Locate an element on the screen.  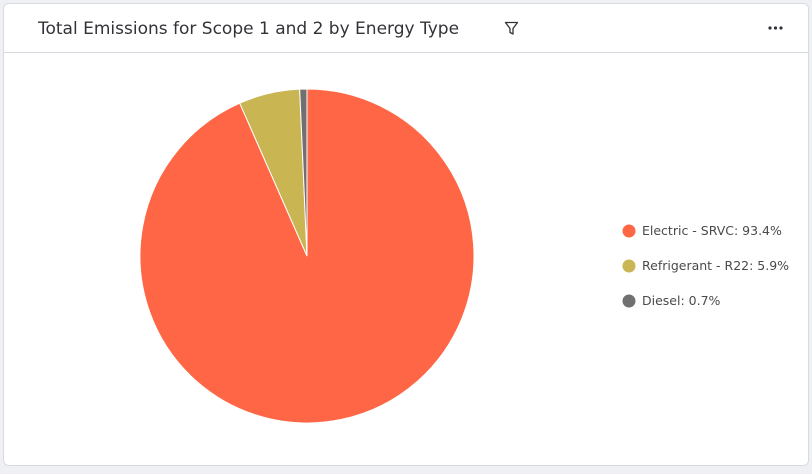
pie-slice is located at coordinates (303, 172).